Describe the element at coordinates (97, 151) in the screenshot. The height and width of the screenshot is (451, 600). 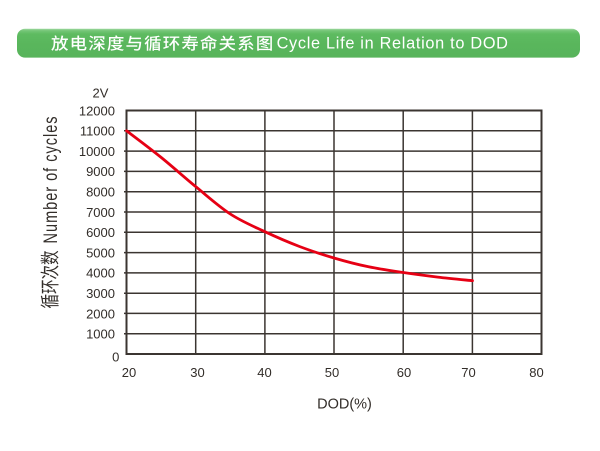
I see `svg-text: 10000` at that location.